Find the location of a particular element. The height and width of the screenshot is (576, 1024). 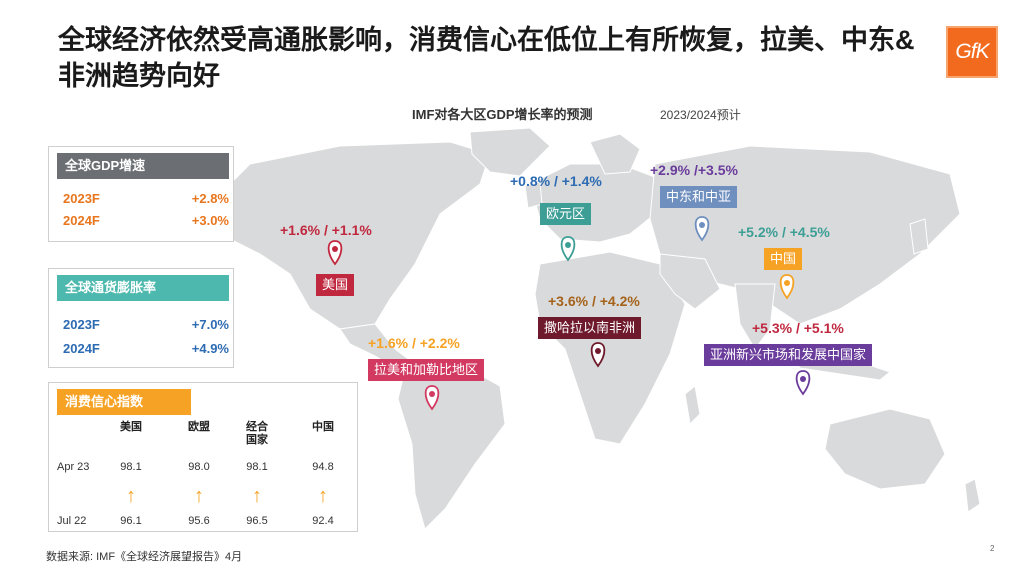

region-eurozone-label: 欧元区 is located at coordinates (566, 214).